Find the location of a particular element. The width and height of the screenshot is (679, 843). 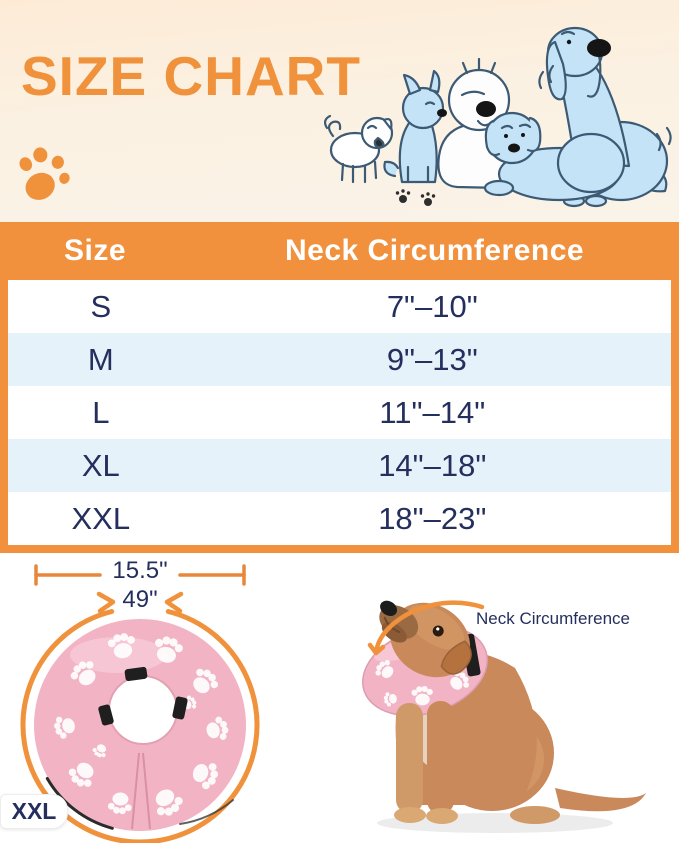

size-badge: XXL is located at coordinates (34, 811).